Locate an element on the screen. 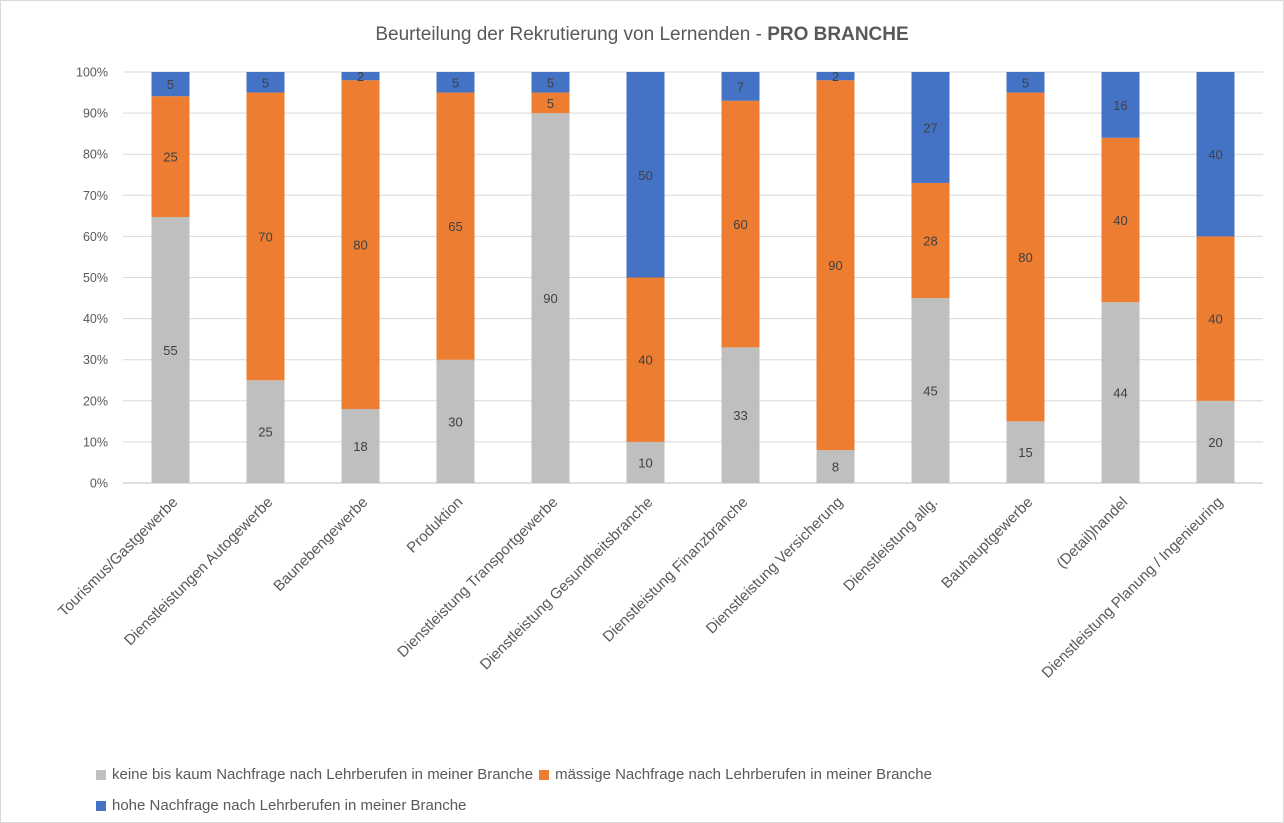 This screenshot has width=1284, height=823. data-label: 30 is located at coordinates (455, 421).